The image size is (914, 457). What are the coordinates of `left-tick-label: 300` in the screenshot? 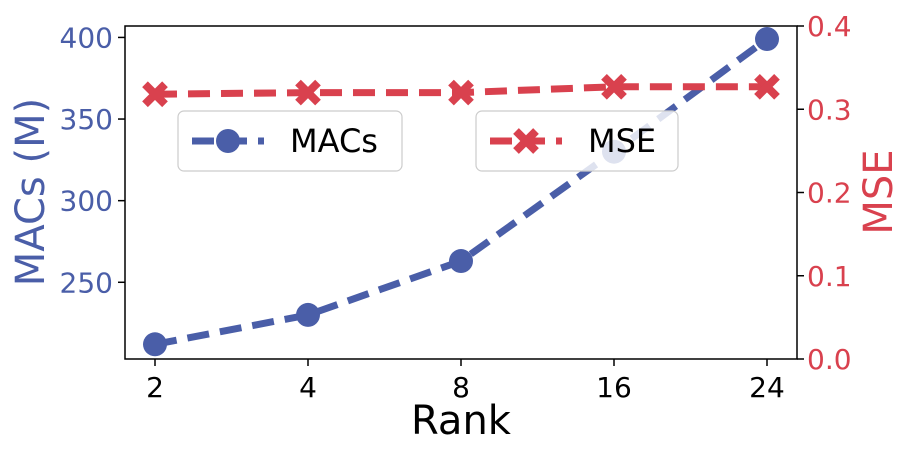 It's located at (86, 201).